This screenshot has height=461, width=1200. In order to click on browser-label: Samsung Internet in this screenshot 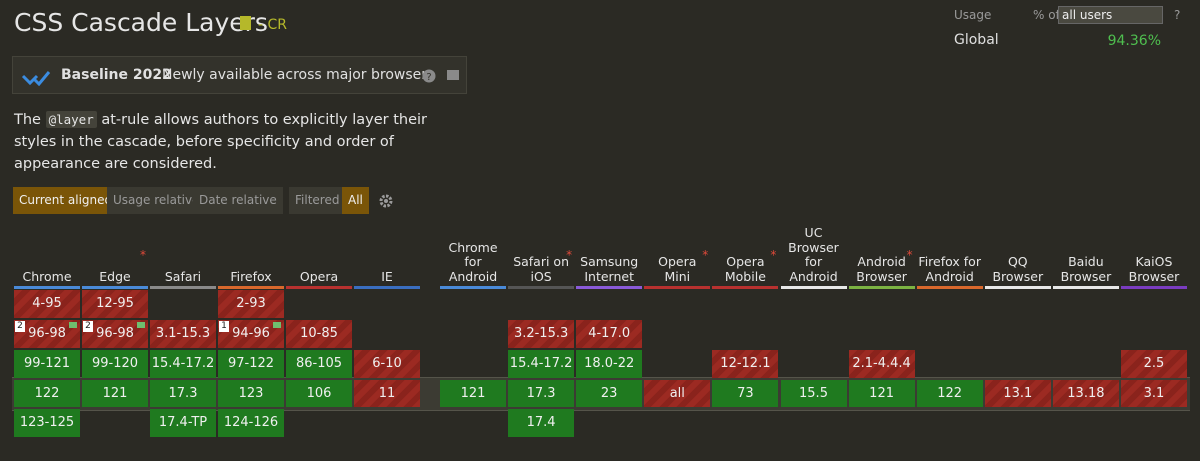, I will do `click(609, 269)`.